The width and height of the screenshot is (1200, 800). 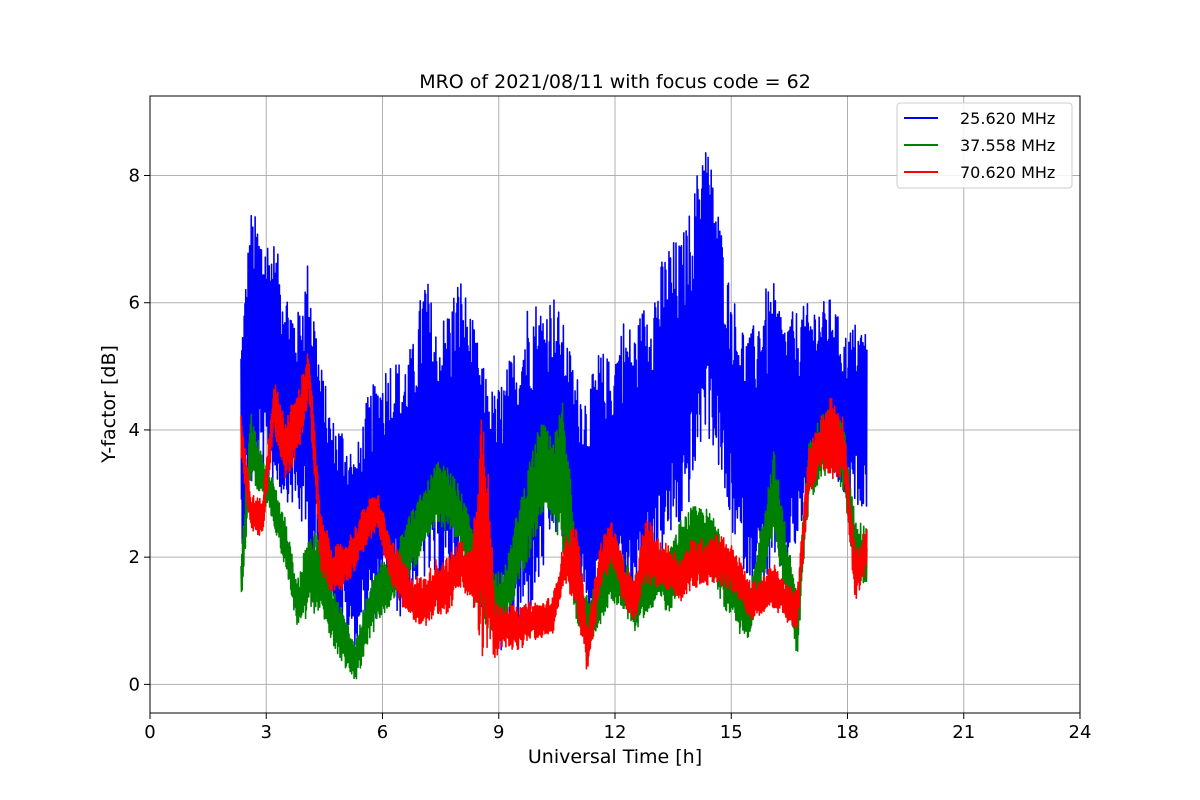 I want to click on y-axis-label: Y-factor [dB], so click(x=109, y=404).